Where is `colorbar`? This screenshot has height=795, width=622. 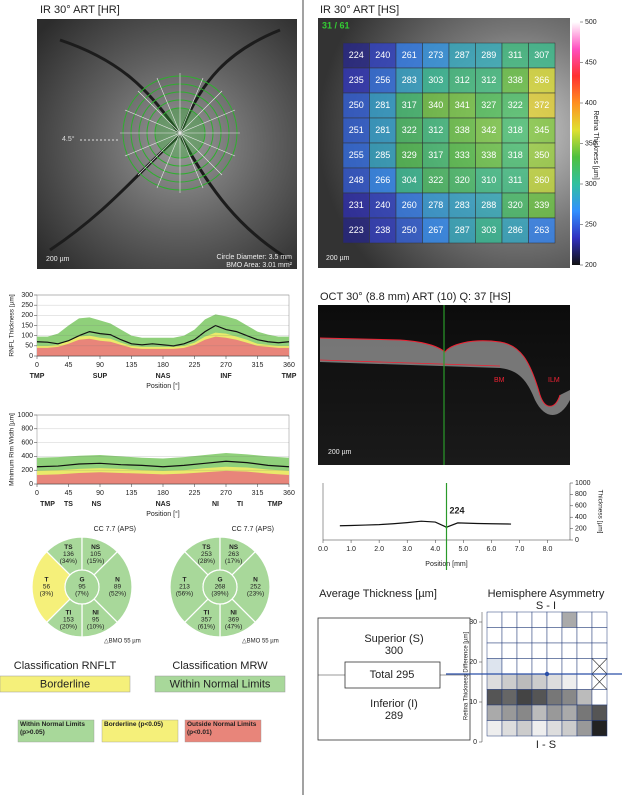 colorbar is located at coordinates (576, 143).